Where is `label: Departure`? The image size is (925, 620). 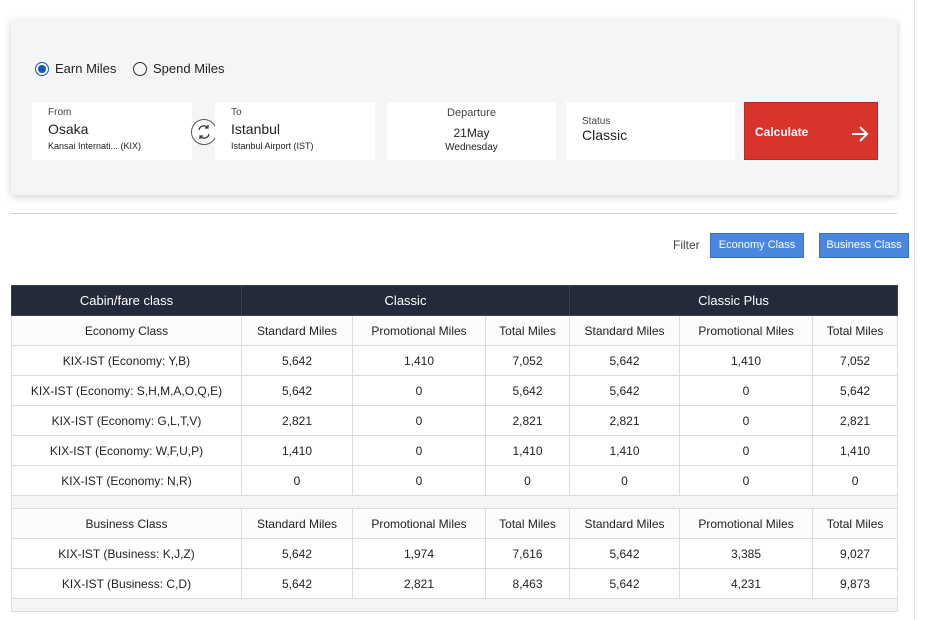
label: Departure is located at coordinates (471, 113).